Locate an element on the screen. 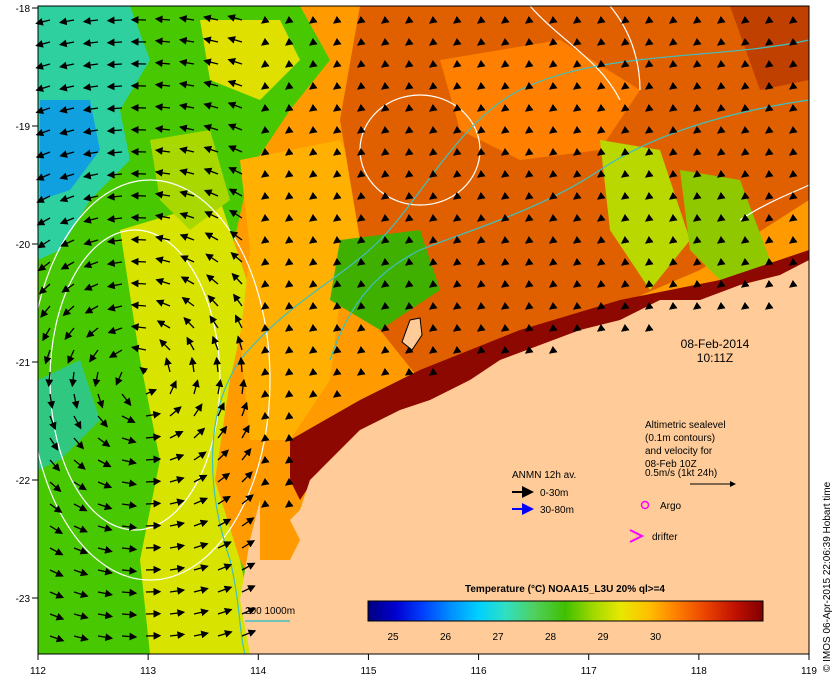 This screenshot has width=840, height=680. lon-tick-label: 118 is located at coordinates (699, 671).